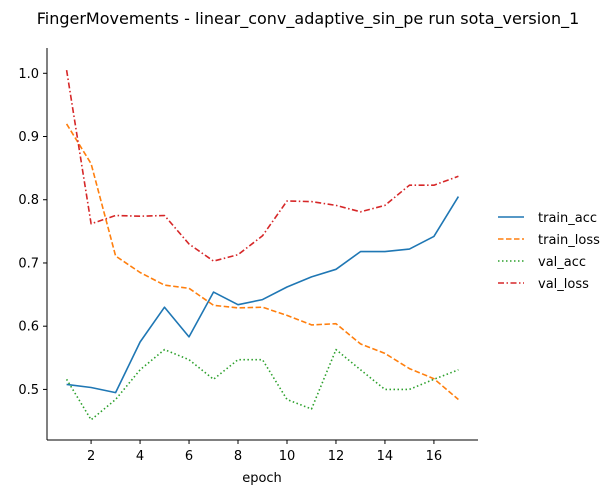 The height and width of the screenshot is (500, 616). I want to click on x-tick-label: 12, so click(336, 456).